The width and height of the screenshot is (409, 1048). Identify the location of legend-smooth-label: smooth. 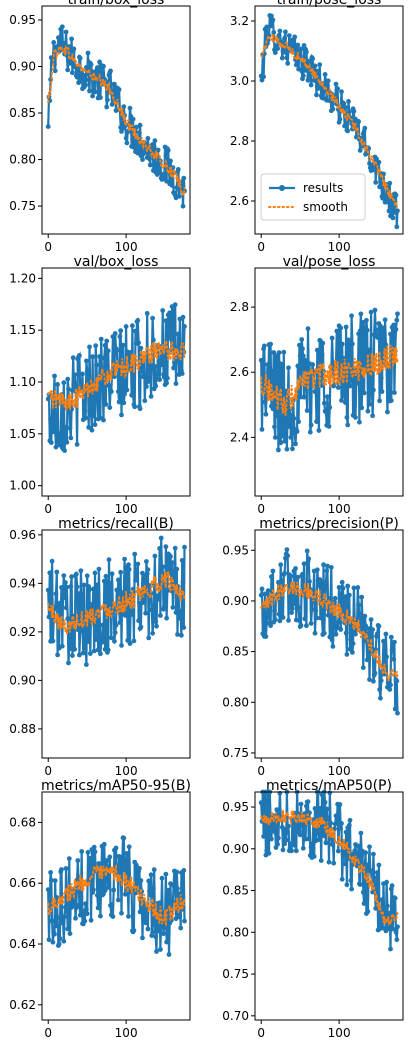
(325, 207).